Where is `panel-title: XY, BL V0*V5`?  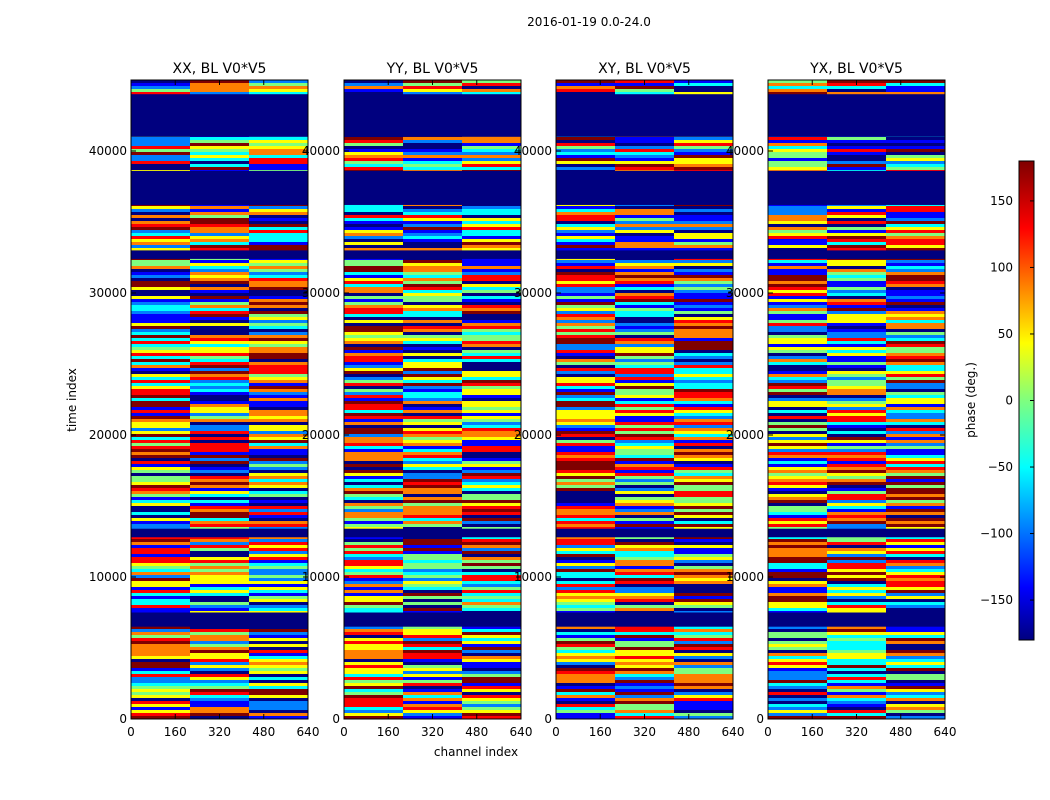
panel-title: XY, BL V0*V5 is located at coordinates (644, 69).